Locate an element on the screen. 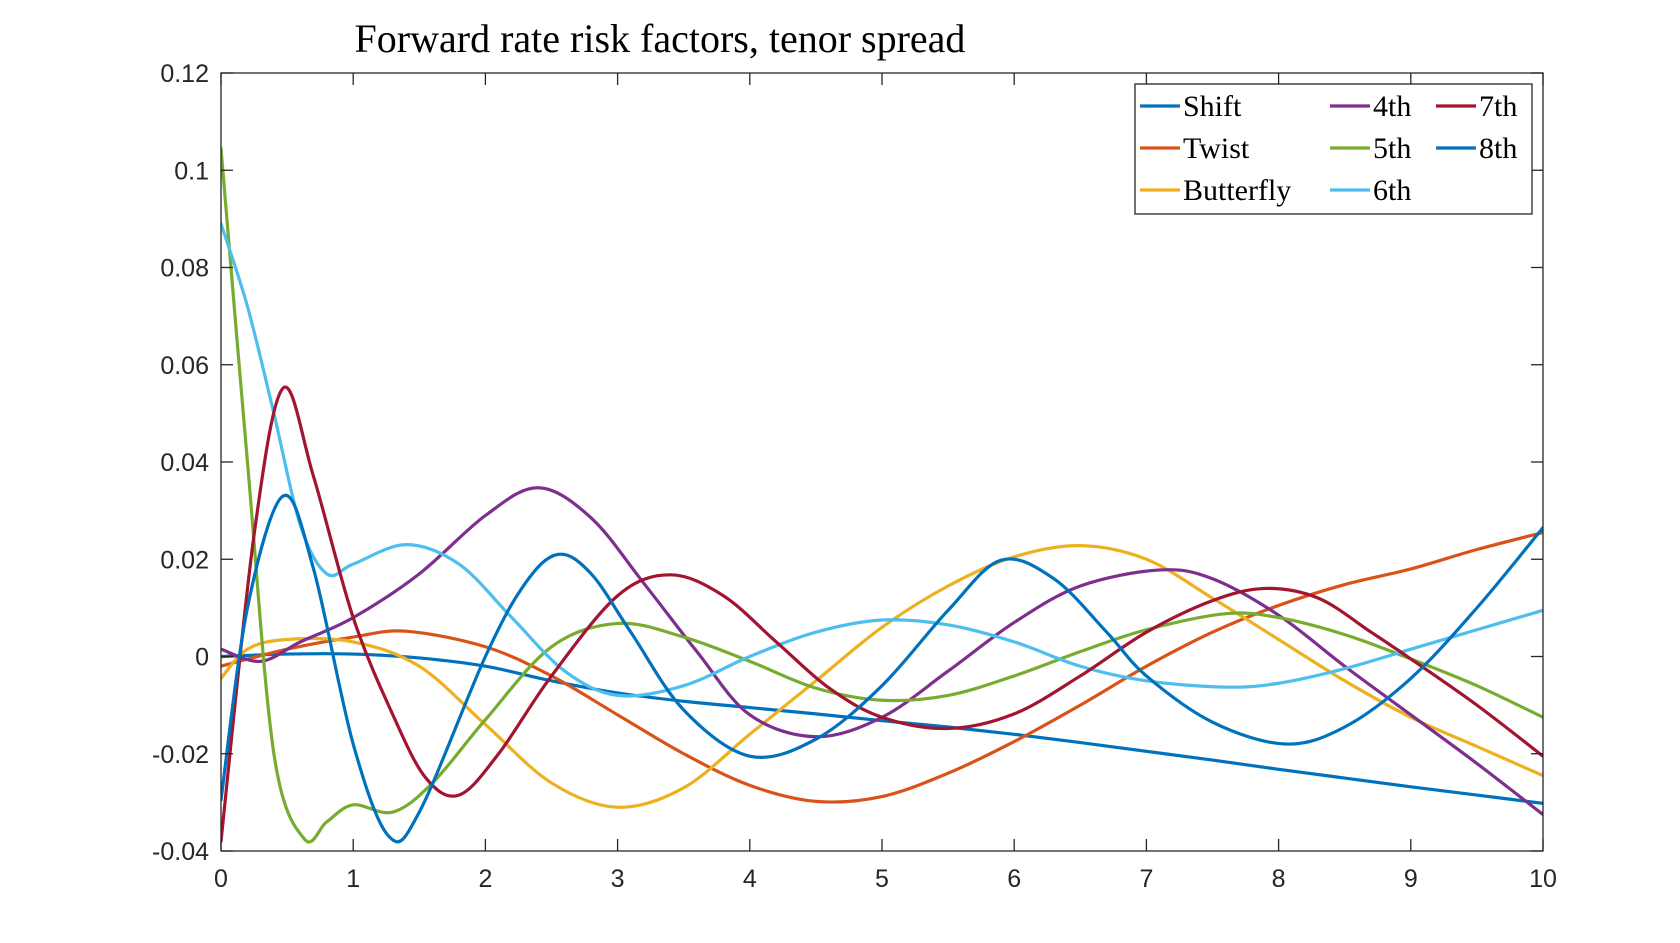 The width and height of the screenshot is (1680, 943). y-tick-label: -0.04 is located at coordinates (180, 852).